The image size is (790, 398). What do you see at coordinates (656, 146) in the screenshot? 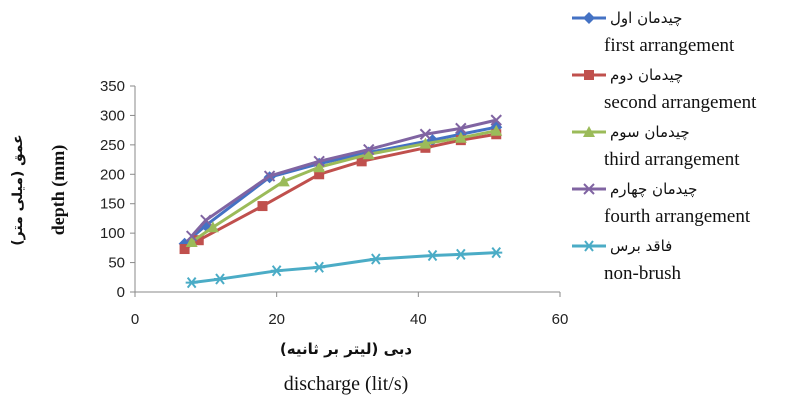
I see `legend-item: چیدمان سوم third arrangement` at bounding box center [656, 146].